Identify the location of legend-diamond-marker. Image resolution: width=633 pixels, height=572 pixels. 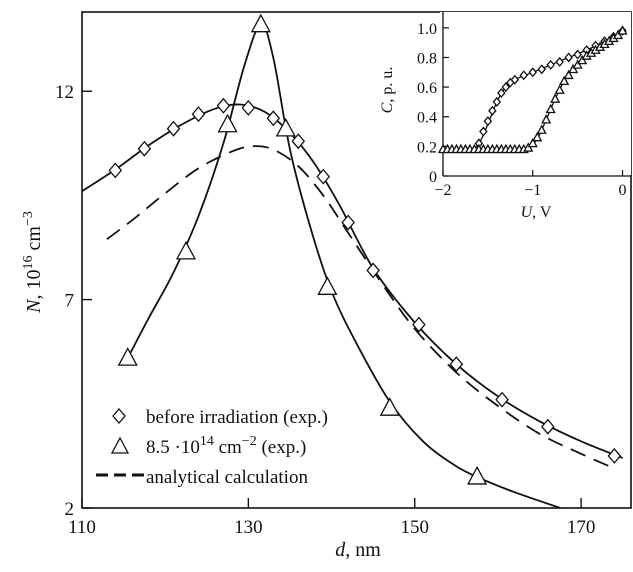
(119, 416).